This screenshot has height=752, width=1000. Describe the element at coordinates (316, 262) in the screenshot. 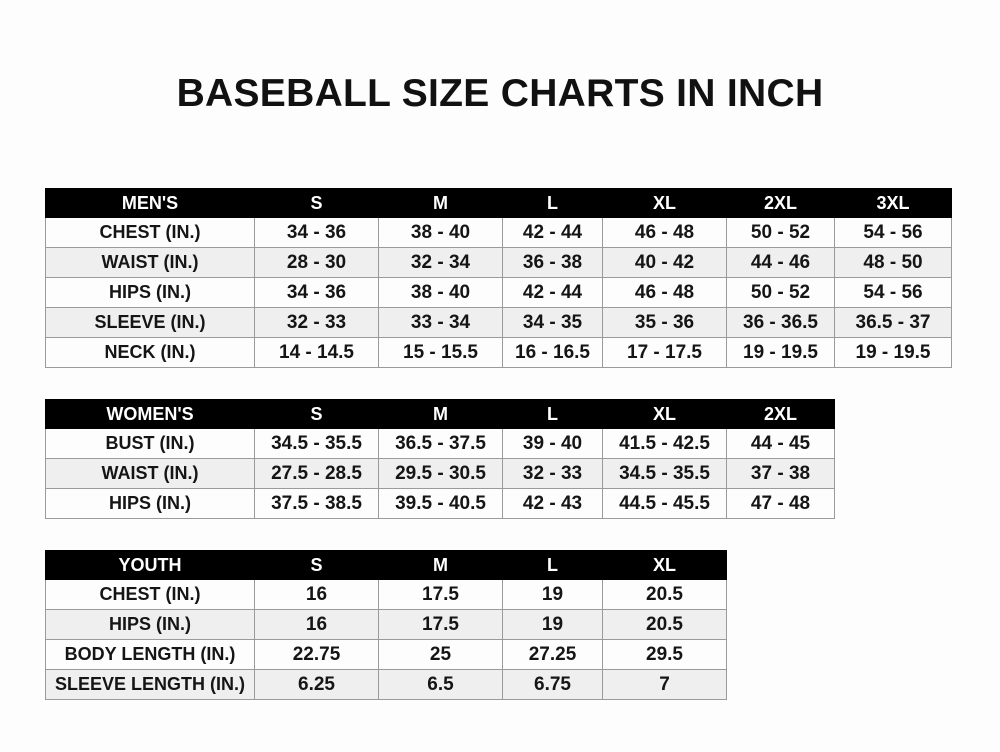

I see `measurement-cell: 28 - 30` at that location.